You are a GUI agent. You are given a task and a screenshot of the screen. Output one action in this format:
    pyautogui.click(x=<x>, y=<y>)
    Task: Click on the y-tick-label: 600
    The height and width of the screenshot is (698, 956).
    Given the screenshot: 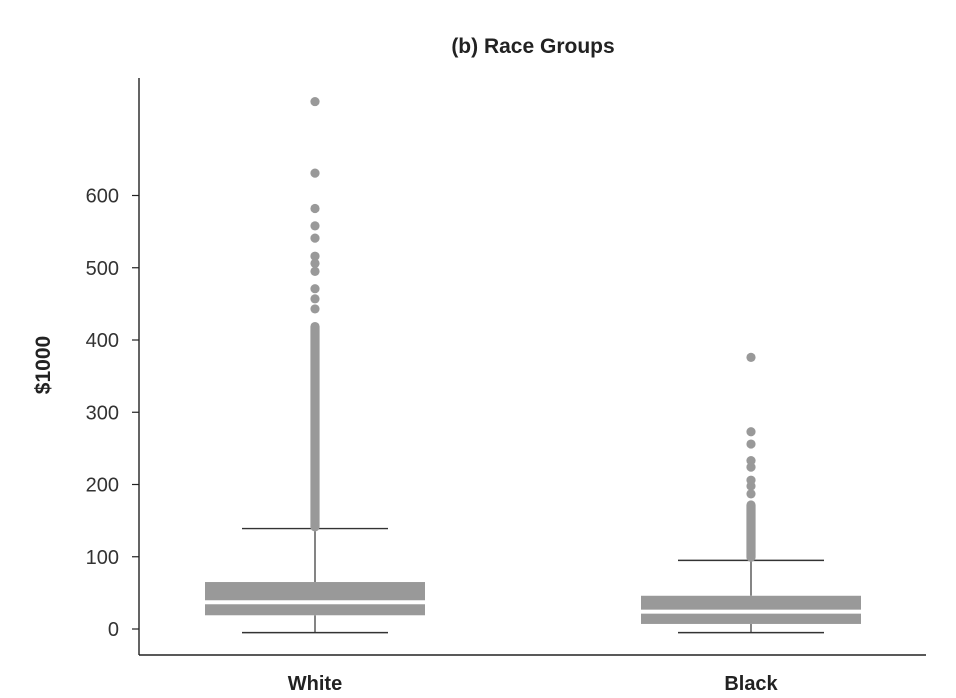 What is the action you would take?
    pyautogui.click(x=102, y=197)
    